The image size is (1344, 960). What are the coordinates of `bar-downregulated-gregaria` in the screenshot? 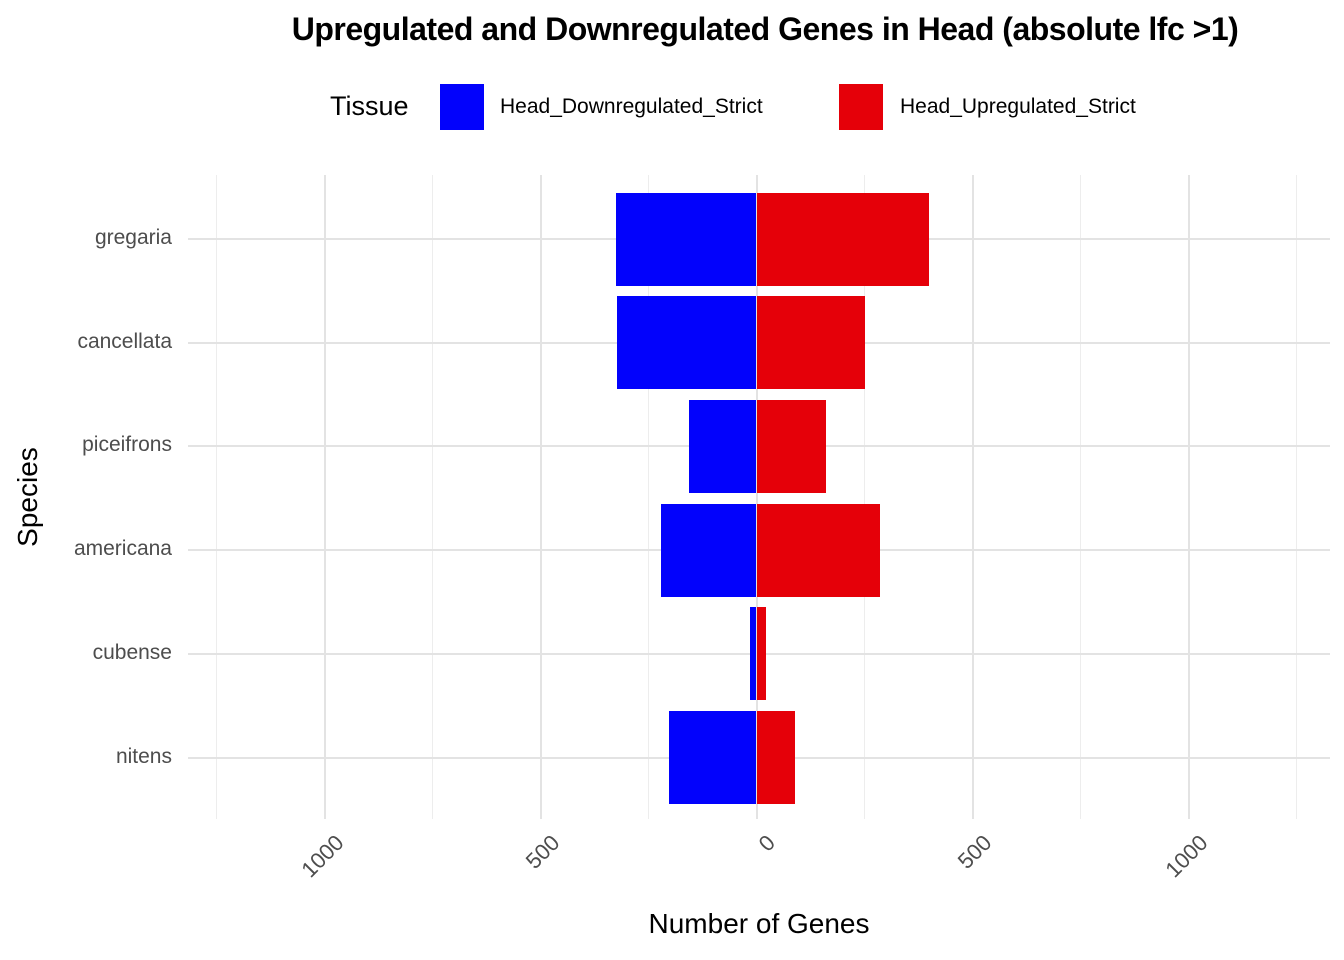 It's located at (686, 239).